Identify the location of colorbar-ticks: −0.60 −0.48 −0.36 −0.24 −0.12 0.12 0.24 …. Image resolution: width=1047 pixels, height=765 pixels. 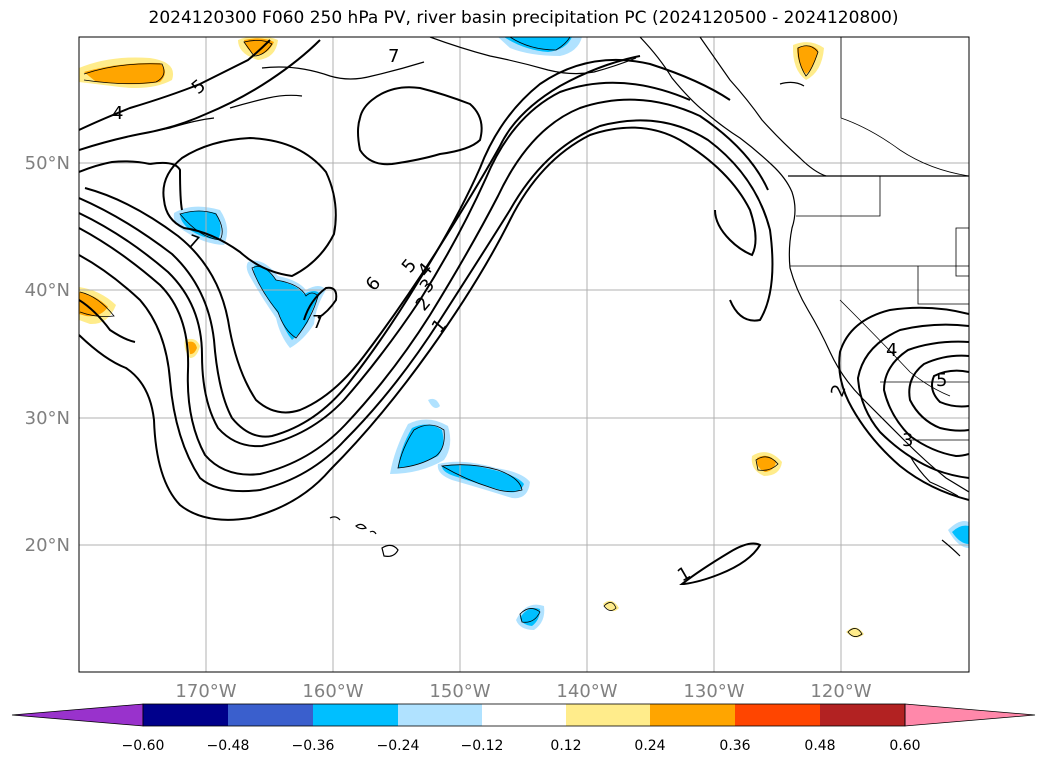
(521, 746).